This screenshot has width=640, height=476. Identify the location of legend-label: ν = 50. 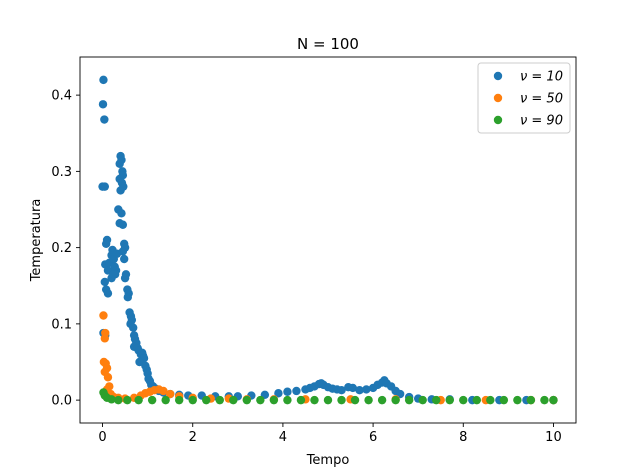
(541, 99).